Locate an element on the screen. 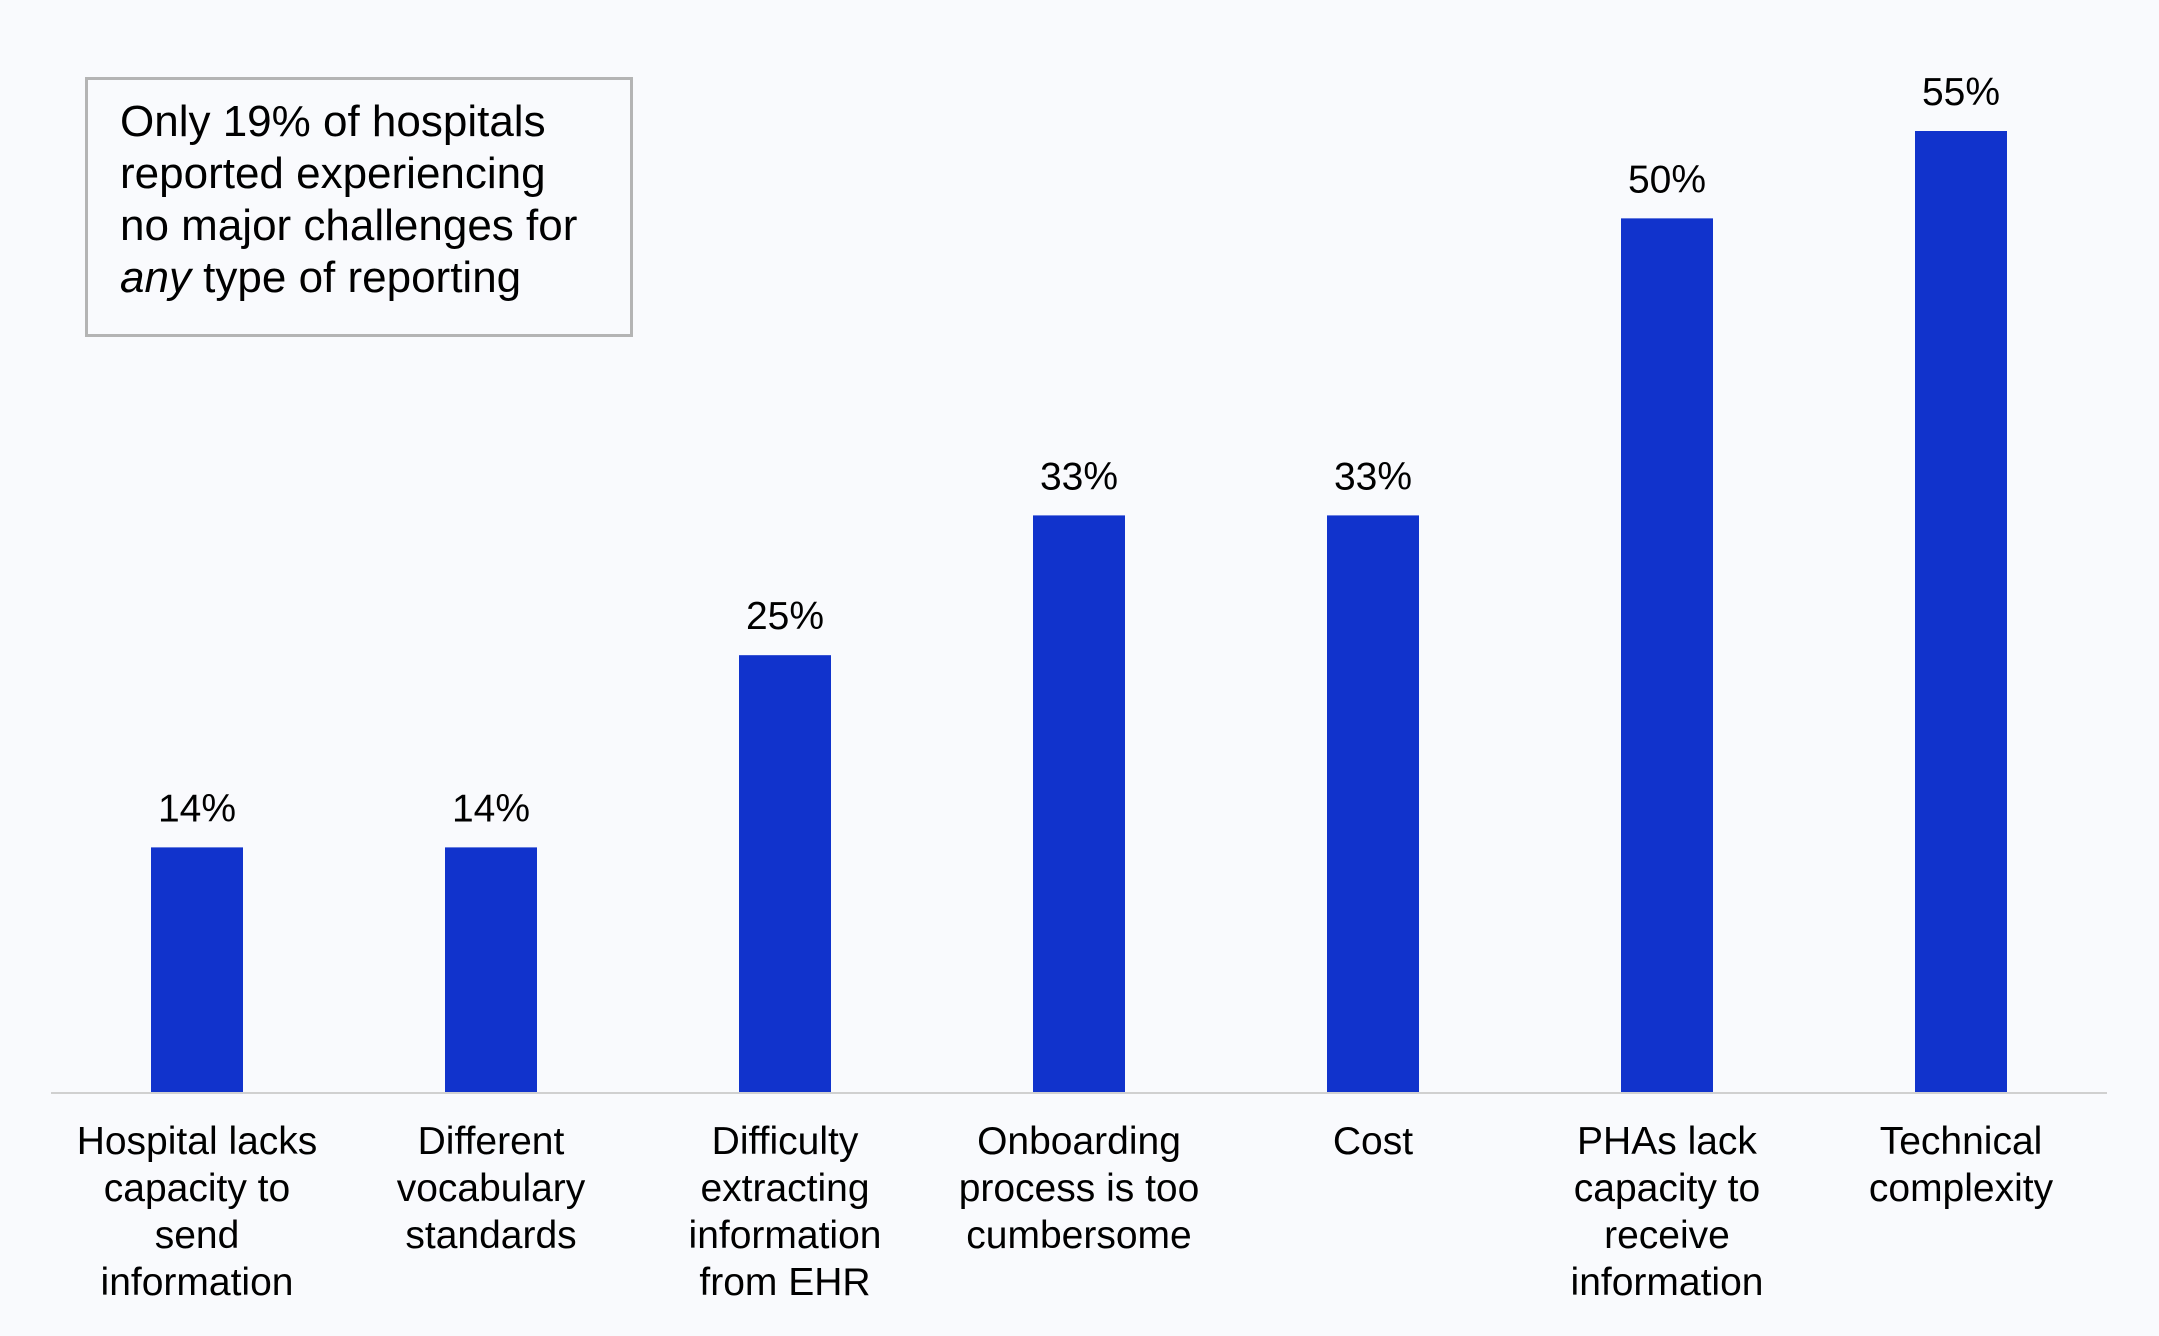  value-label: 55% is located at coordinates (1961, 92).